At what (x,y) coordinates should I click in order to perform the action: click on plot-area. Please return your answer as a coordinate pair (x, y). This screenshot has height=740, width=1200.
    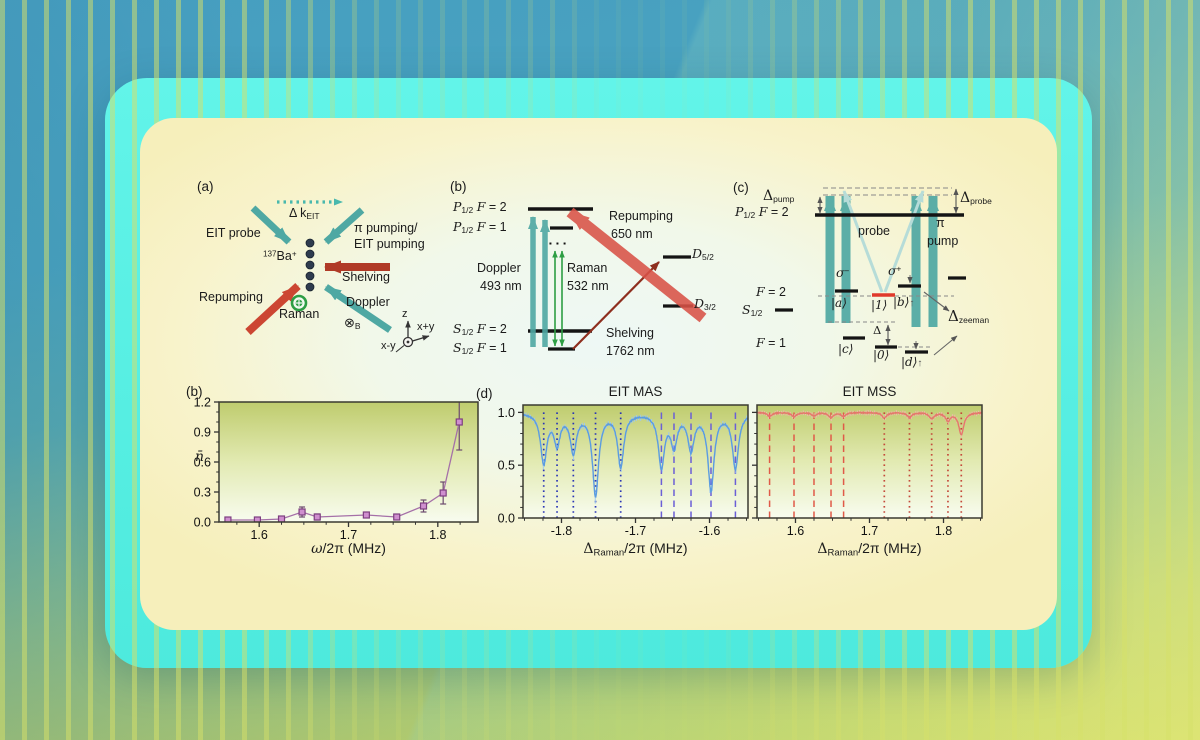
    Looking at the image, I should click on (348, 462).